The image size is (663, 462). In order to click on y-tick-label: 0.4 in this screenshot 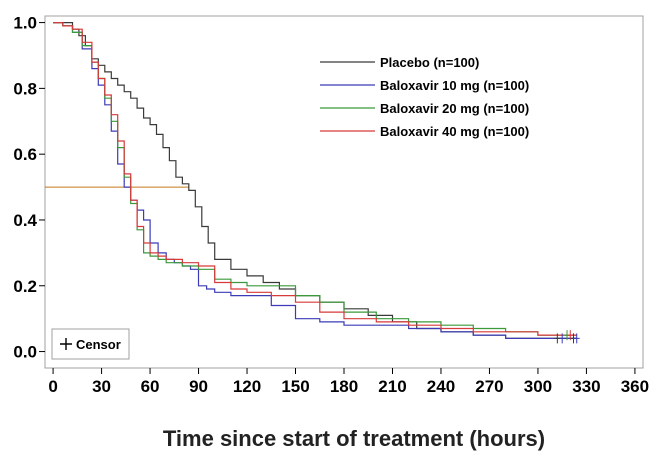, I will do `click(25, 220)`.